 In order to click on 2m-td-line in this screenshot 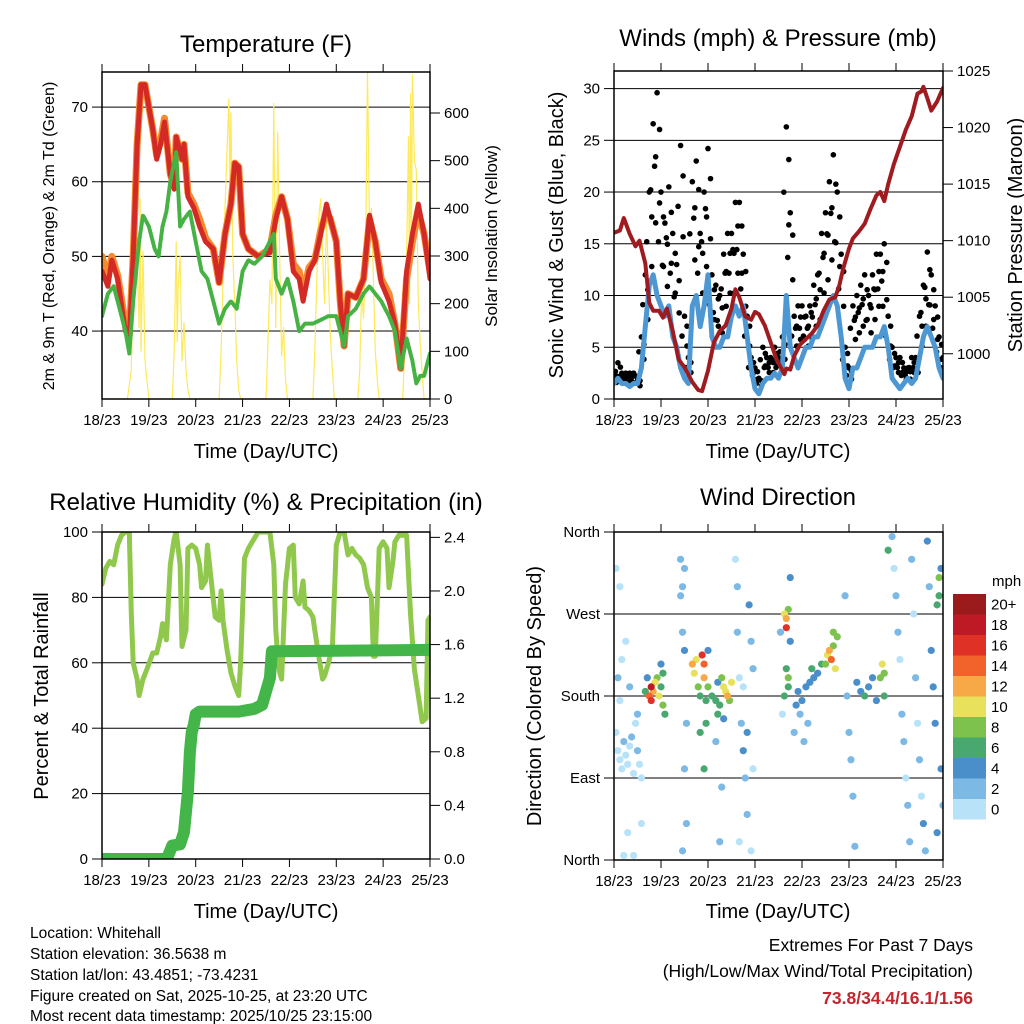, I will do `click(266, 267)`.